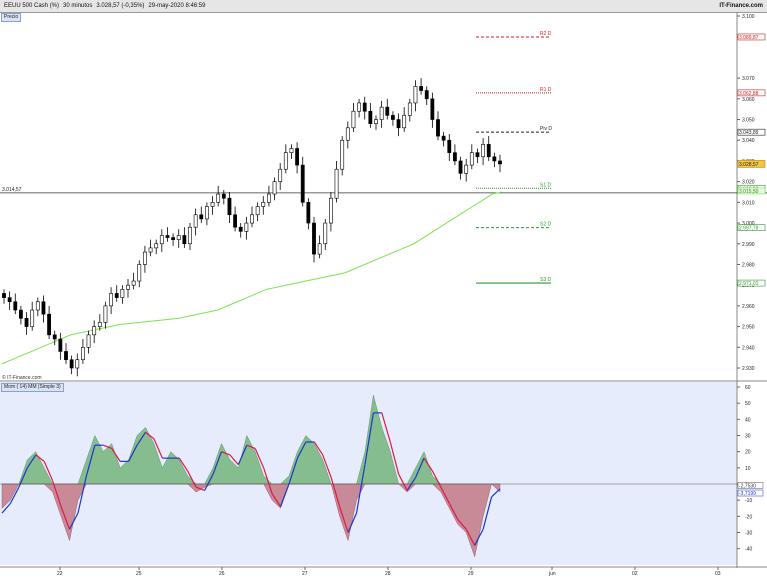 This screenshot has width=767, height=578. I want to click on price-tick-label: 2.960, so click(748, 307).